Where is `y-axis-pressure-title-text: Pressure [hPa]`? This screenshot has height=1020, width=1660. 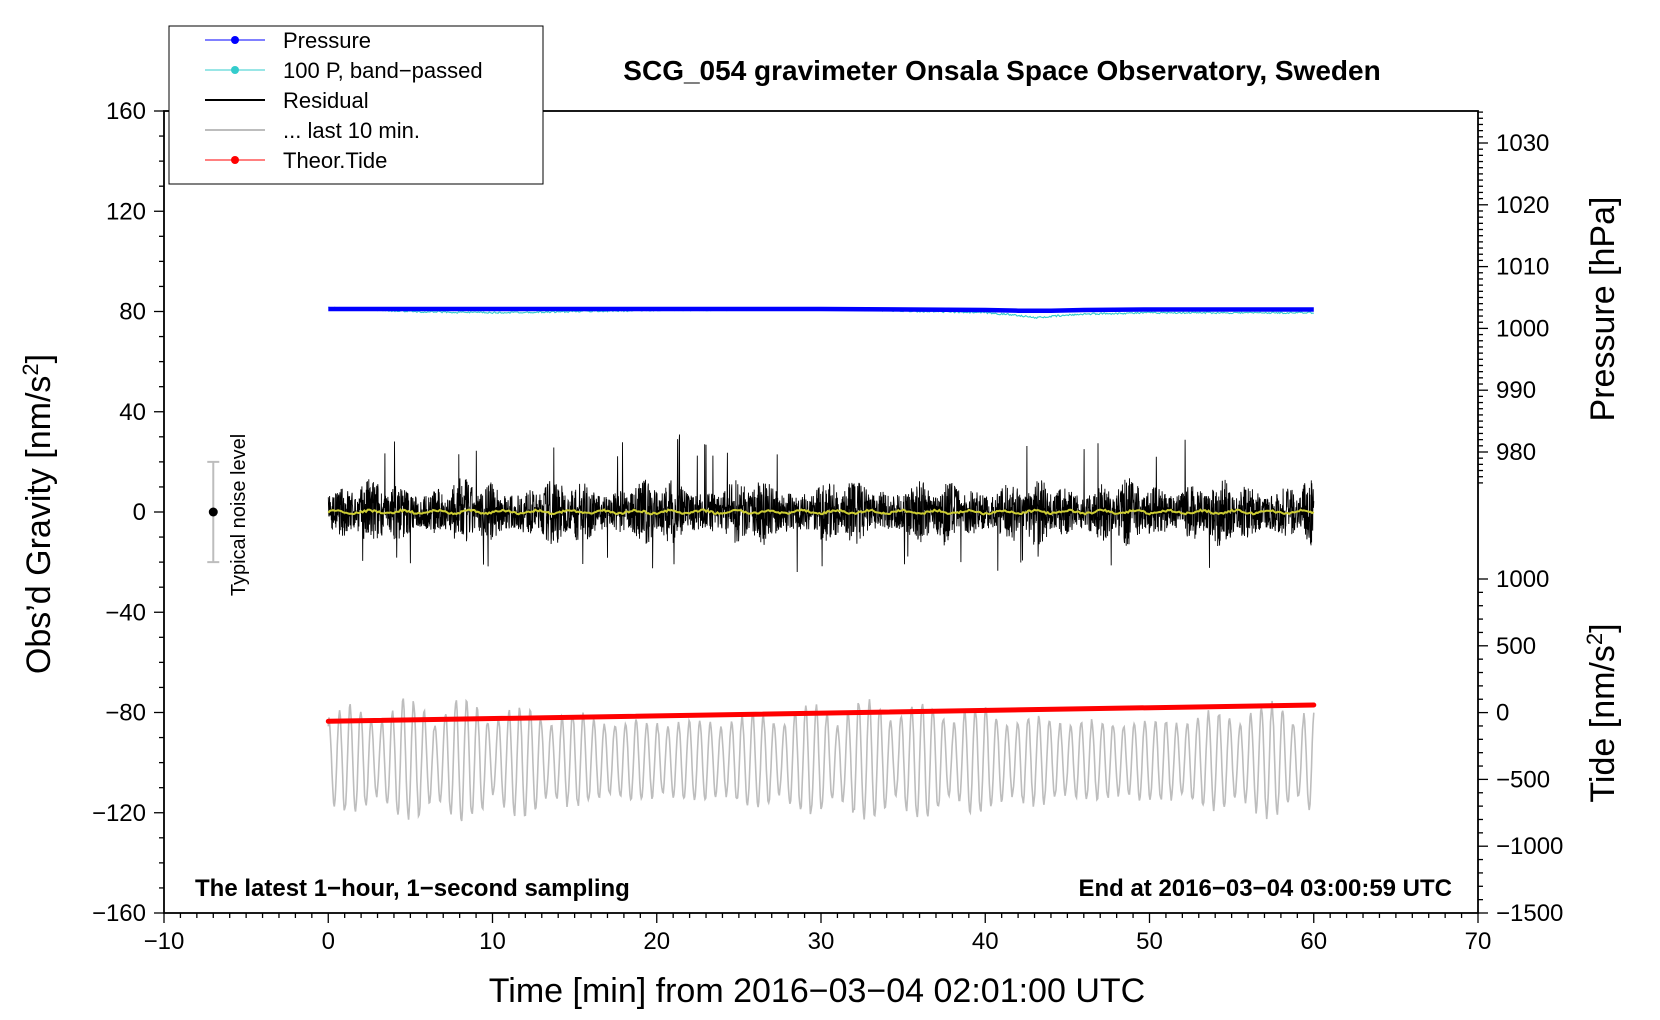 y-axis-pressure-title-text: Pressure [hPa] is located at coordinates (1603, 309).